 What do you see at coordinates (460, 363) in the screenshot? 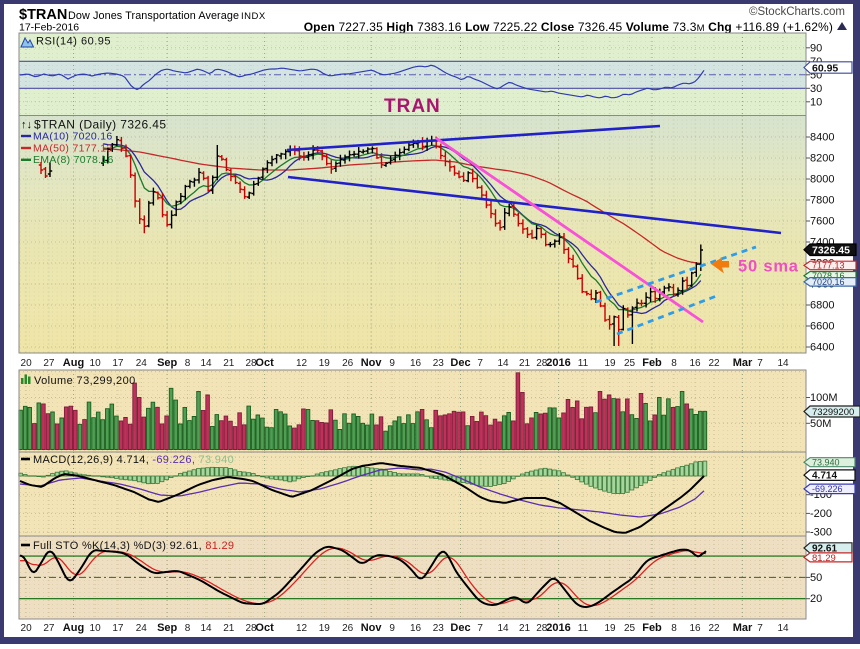
I see `svg-text: Dec` at bounding box center [460, 363].